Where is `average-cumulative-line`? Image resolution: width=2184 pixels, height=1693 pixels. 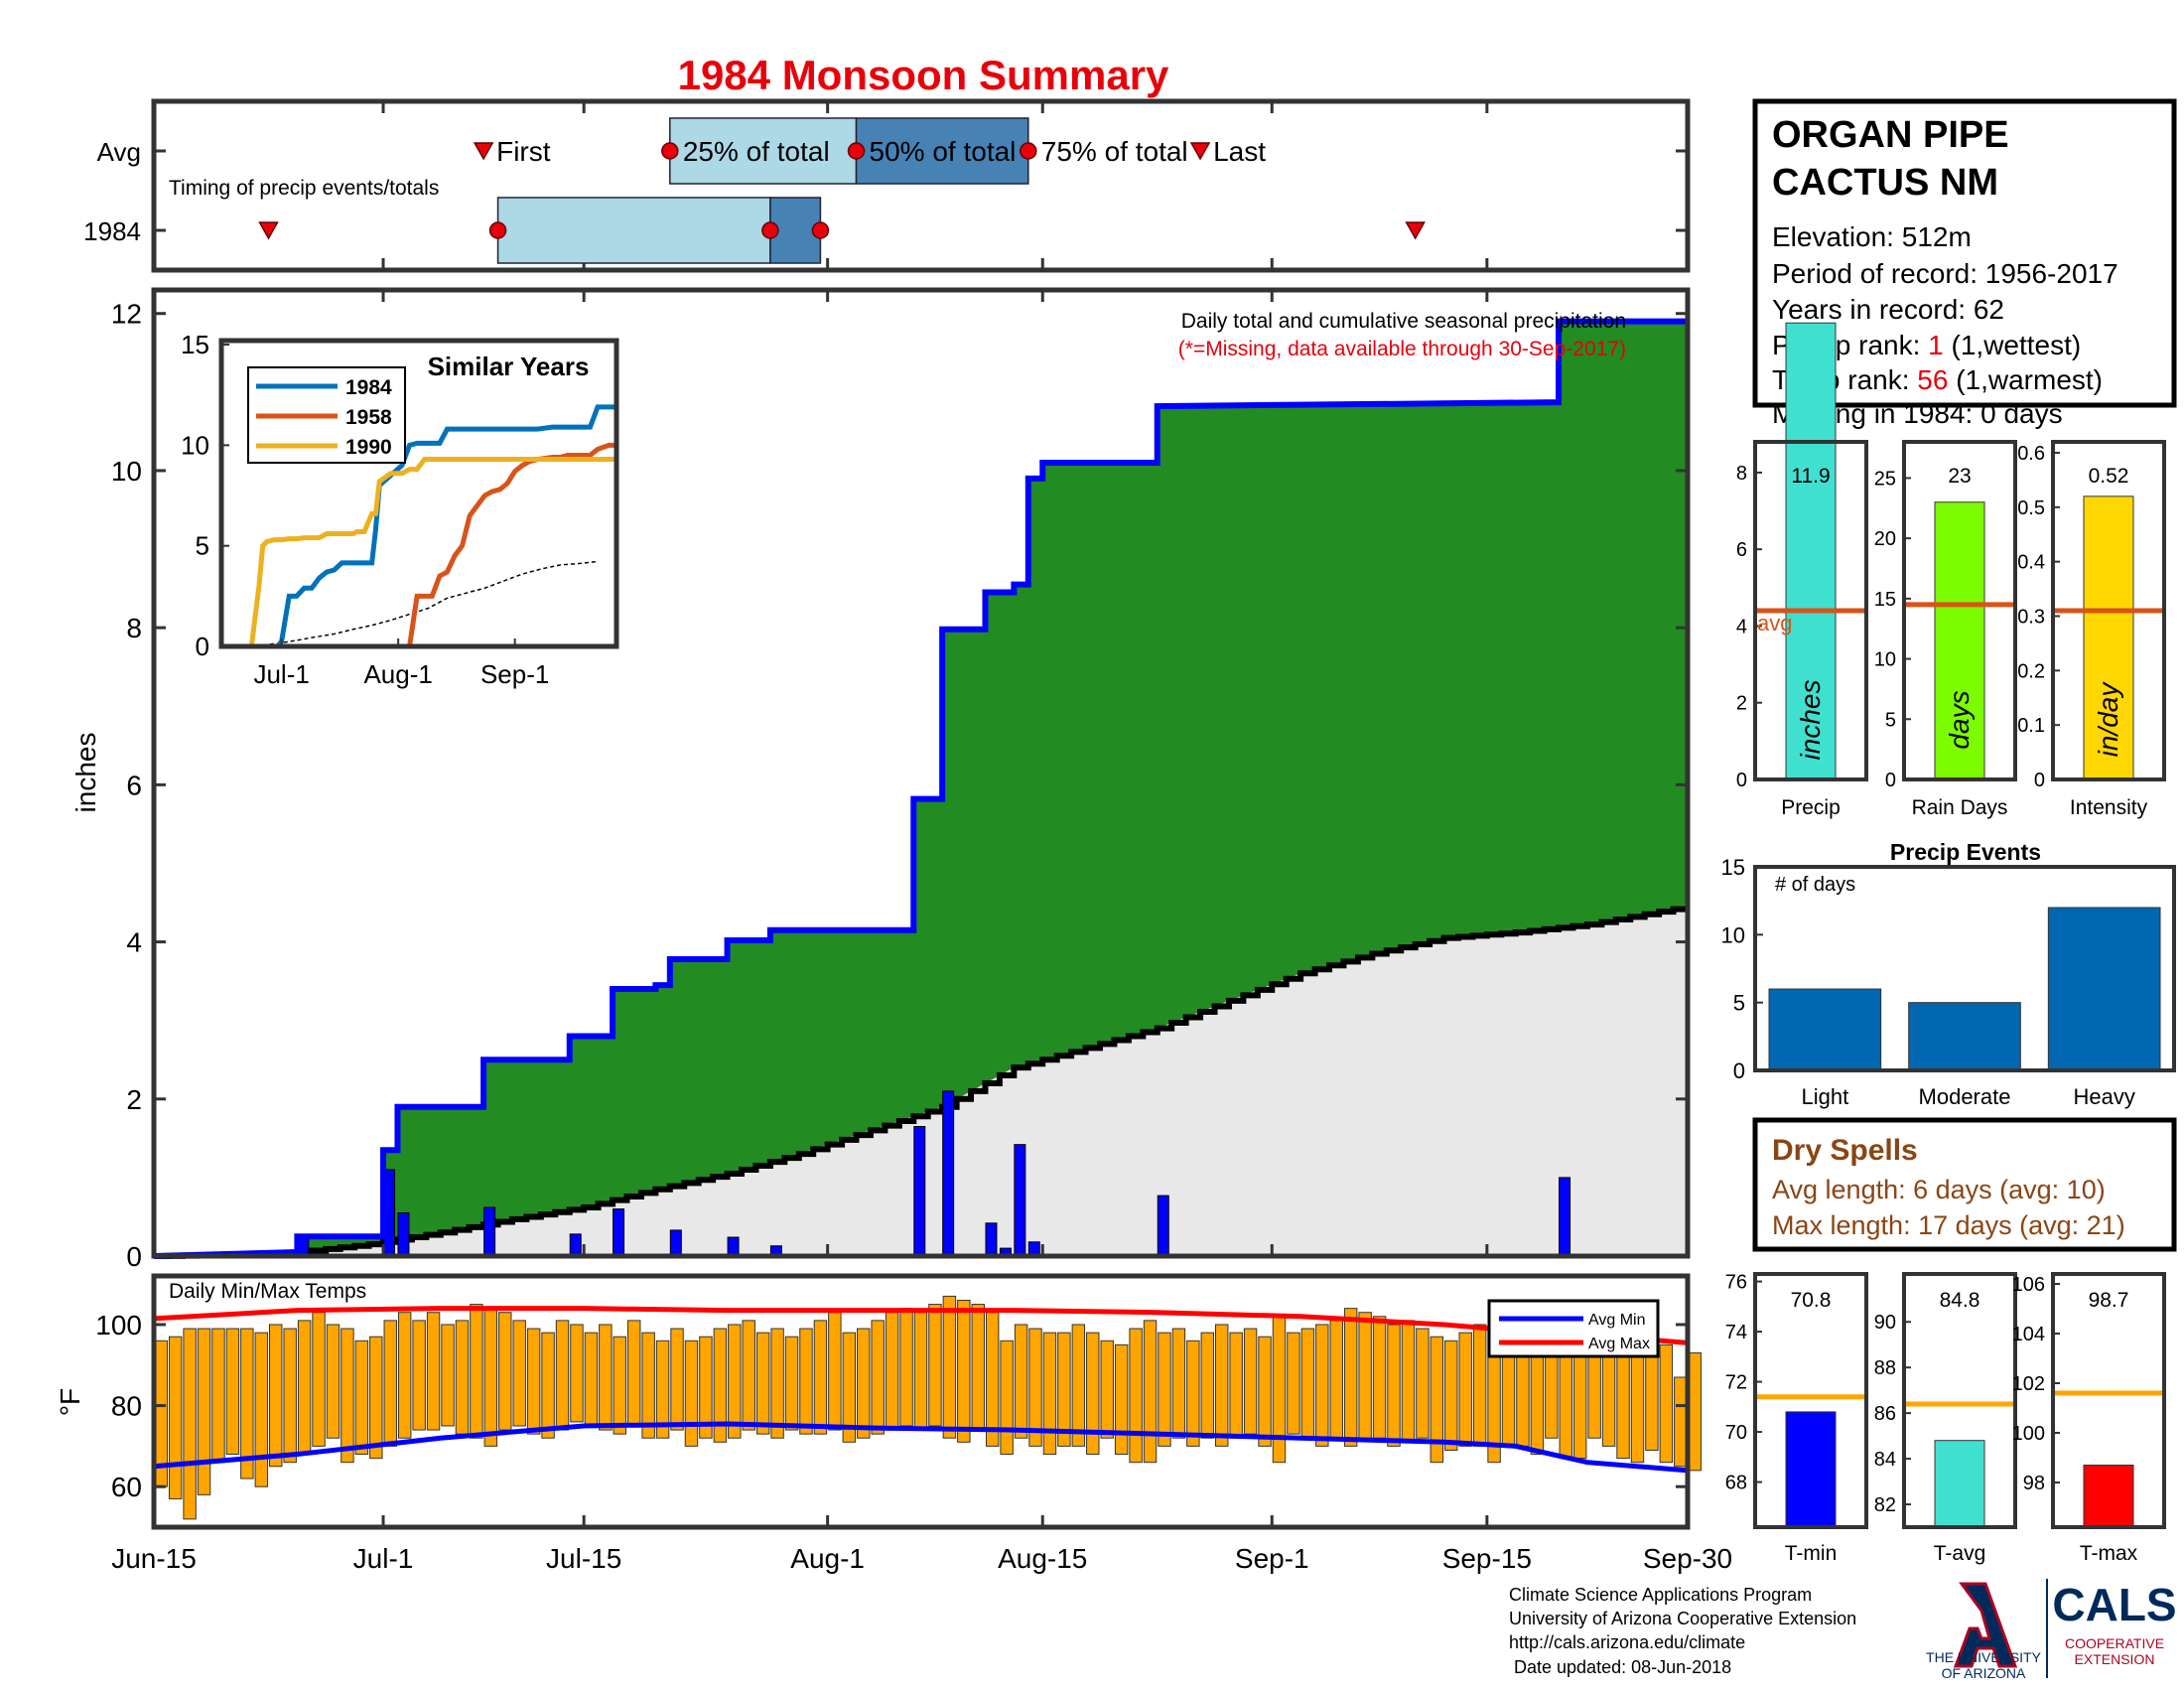 average-cumulative-line is located at coordinates (921, 1082).